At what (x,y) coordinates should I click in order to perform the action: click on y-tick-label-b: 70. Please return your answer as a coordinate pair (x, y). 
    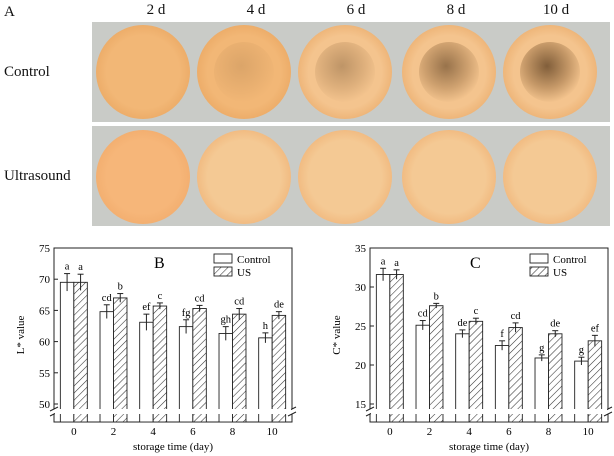
    Looking at the image, I should click on (45, 280).